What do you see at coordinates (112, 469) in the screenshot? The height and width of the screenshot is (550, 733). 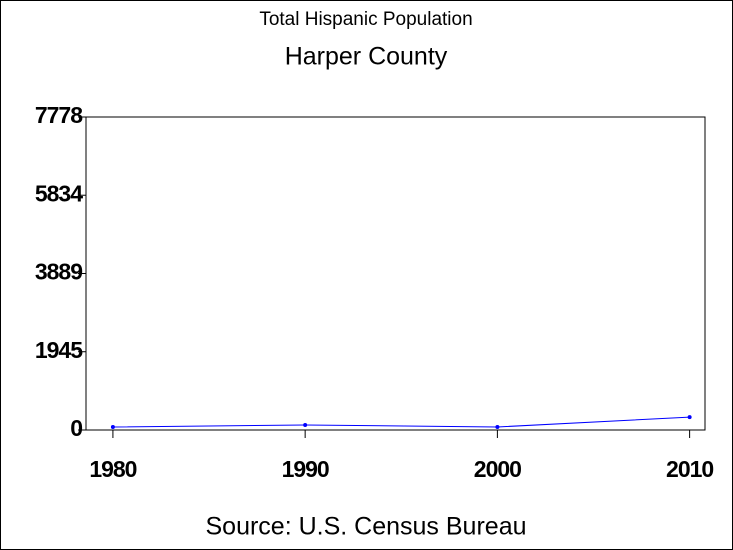 I see `x-tick-label: 1980` at bounding box center [112, 469].